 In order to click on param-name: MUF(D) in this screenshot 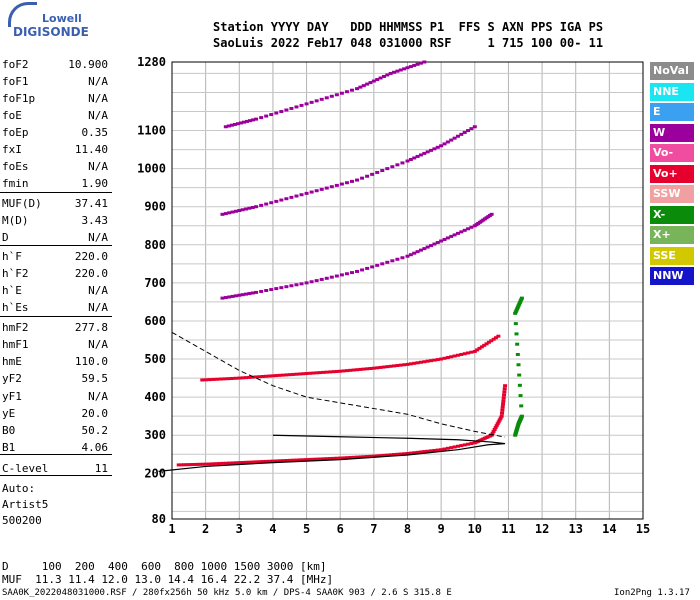, I will do `click(22, 203)`.